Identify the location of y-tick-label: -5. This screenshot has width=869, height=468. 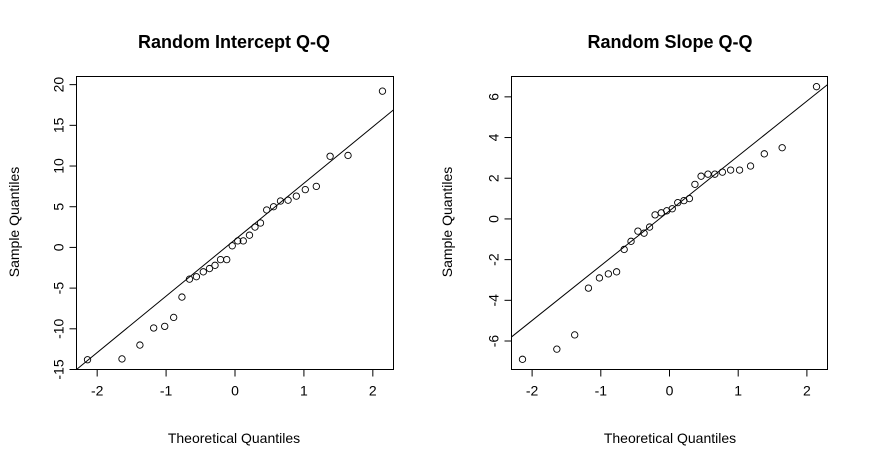
(59, 288).